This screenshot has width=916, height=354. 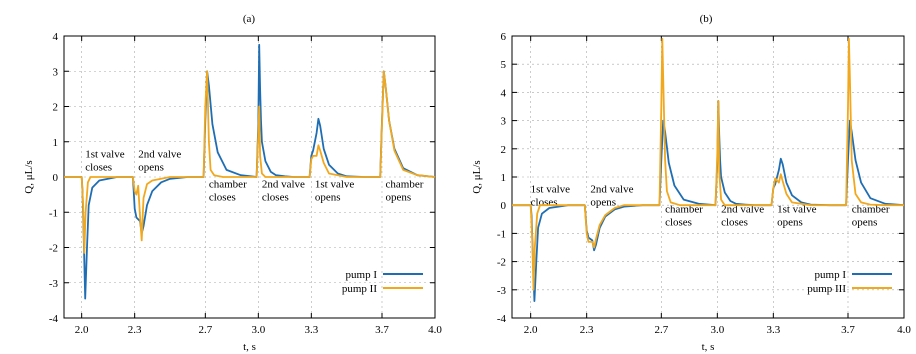 What do you see at coordinates (249, 19) in the screenshot?
I see `chart-title: (a)` at bounding box center [249, 19].